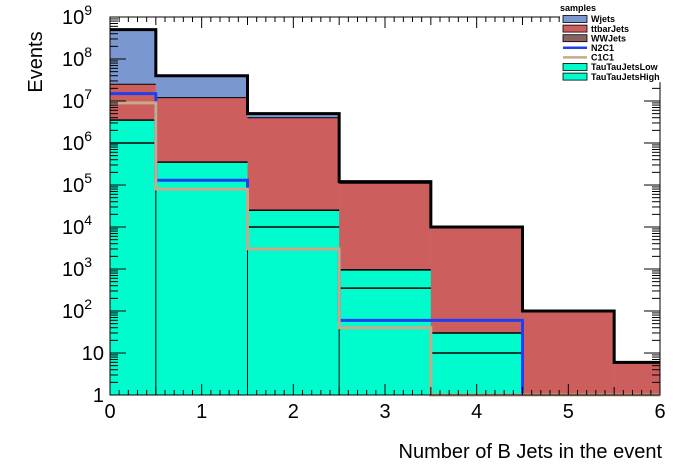  Describe the element at coordinates (610, 29) in the screenshot. I see `legend-label-ttbarjets: ttbarJets` at that location.